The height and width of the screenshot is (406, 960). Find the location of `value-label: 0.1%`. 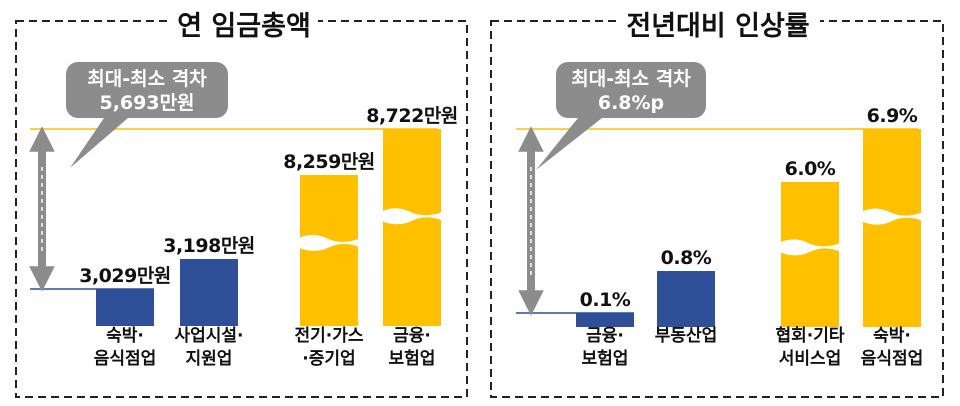

value-label: 0.1% is located at coordinates (605, 300).